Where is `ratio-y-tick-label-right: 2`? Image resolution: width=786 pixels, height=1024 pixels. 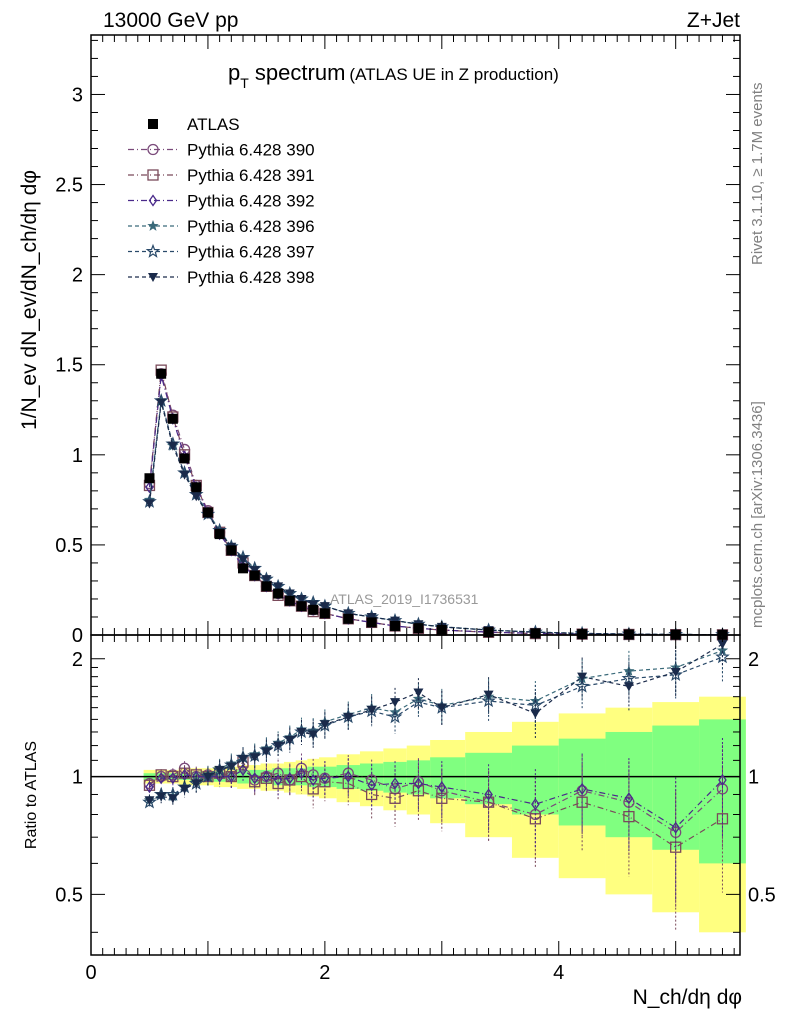
ratio-y-tick-label-right: 2 is located at coordinates (753, 660).